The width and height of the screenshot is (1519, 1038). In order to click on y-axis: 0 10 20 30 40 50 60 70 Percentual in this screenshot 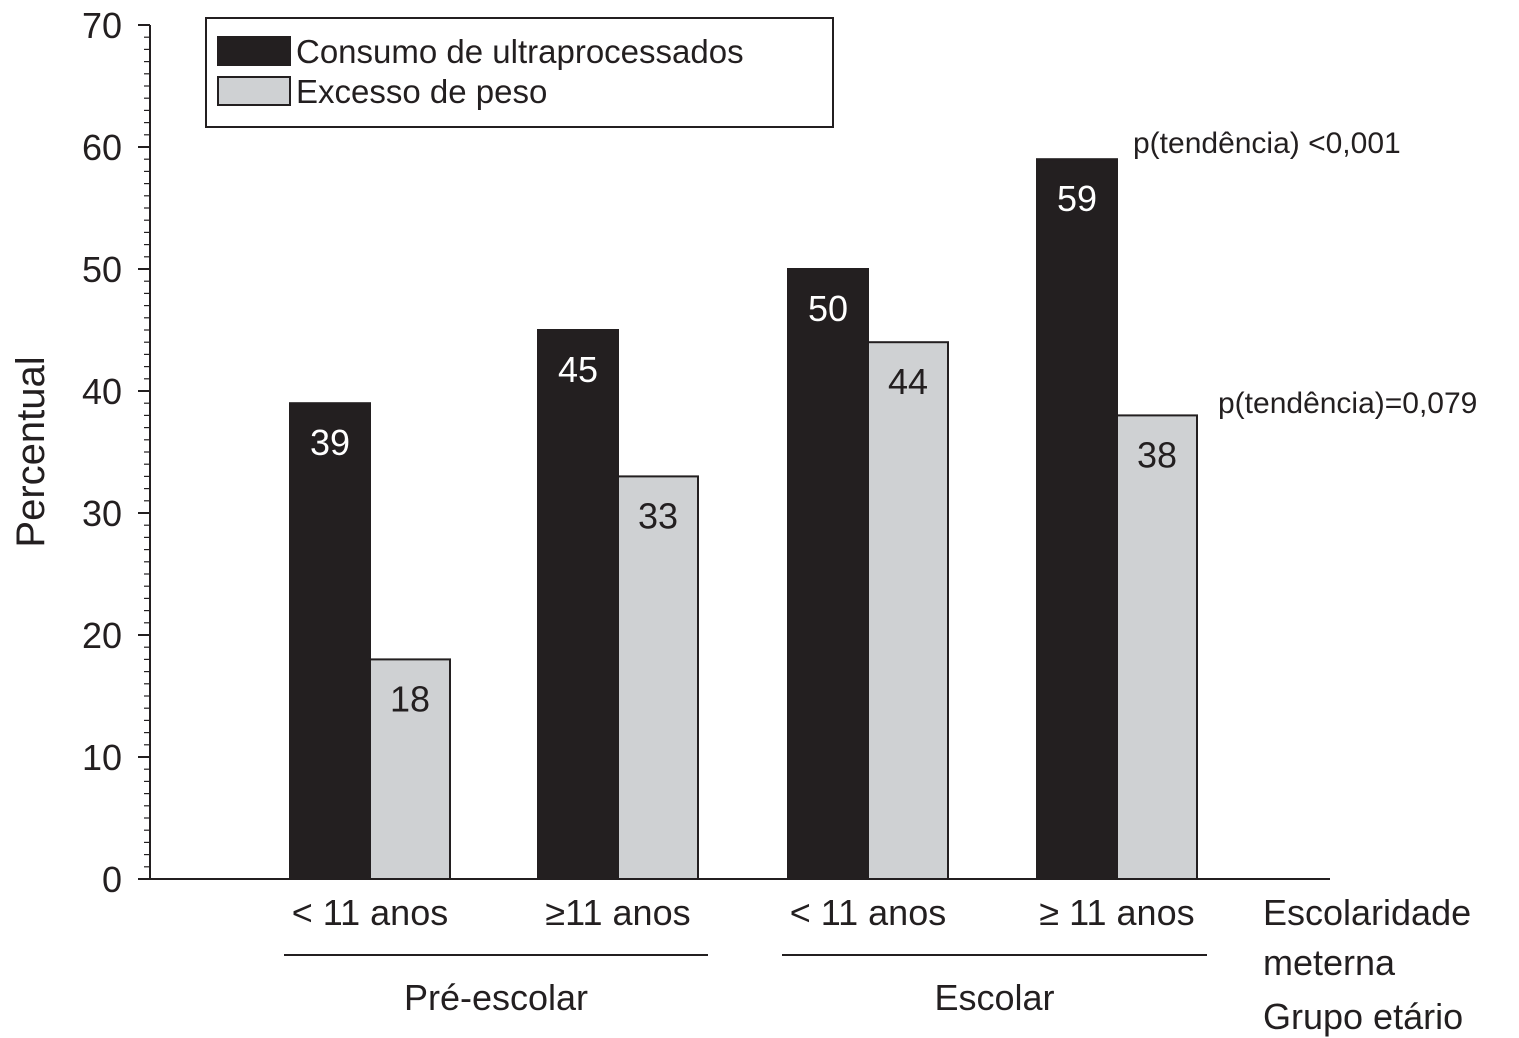, I will do `click(80, 452)`.